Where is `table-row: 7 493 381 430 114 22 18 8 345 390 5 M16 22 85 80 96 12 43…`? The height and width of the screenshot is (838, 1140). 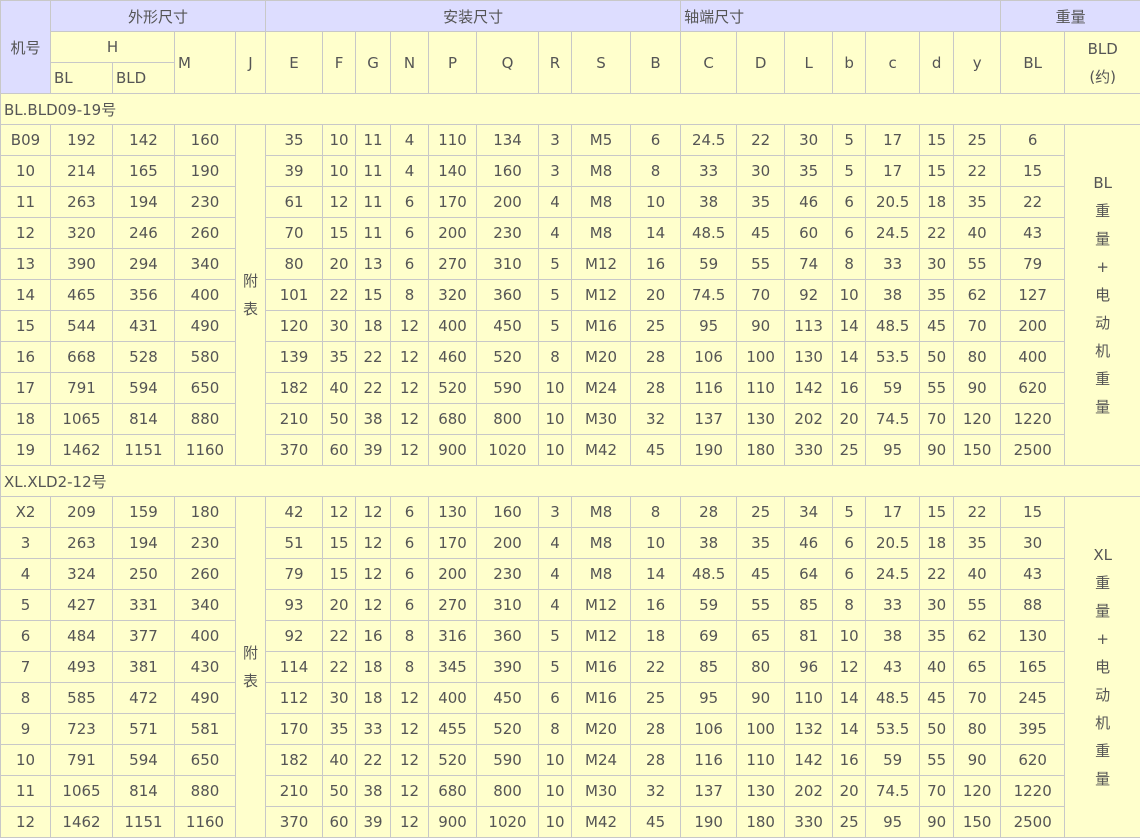 table-row: 7 493 381 430 114 22 18 8 345 390 5 M16 22 85 80 96 12 43… is located at coordinates (570, 667).